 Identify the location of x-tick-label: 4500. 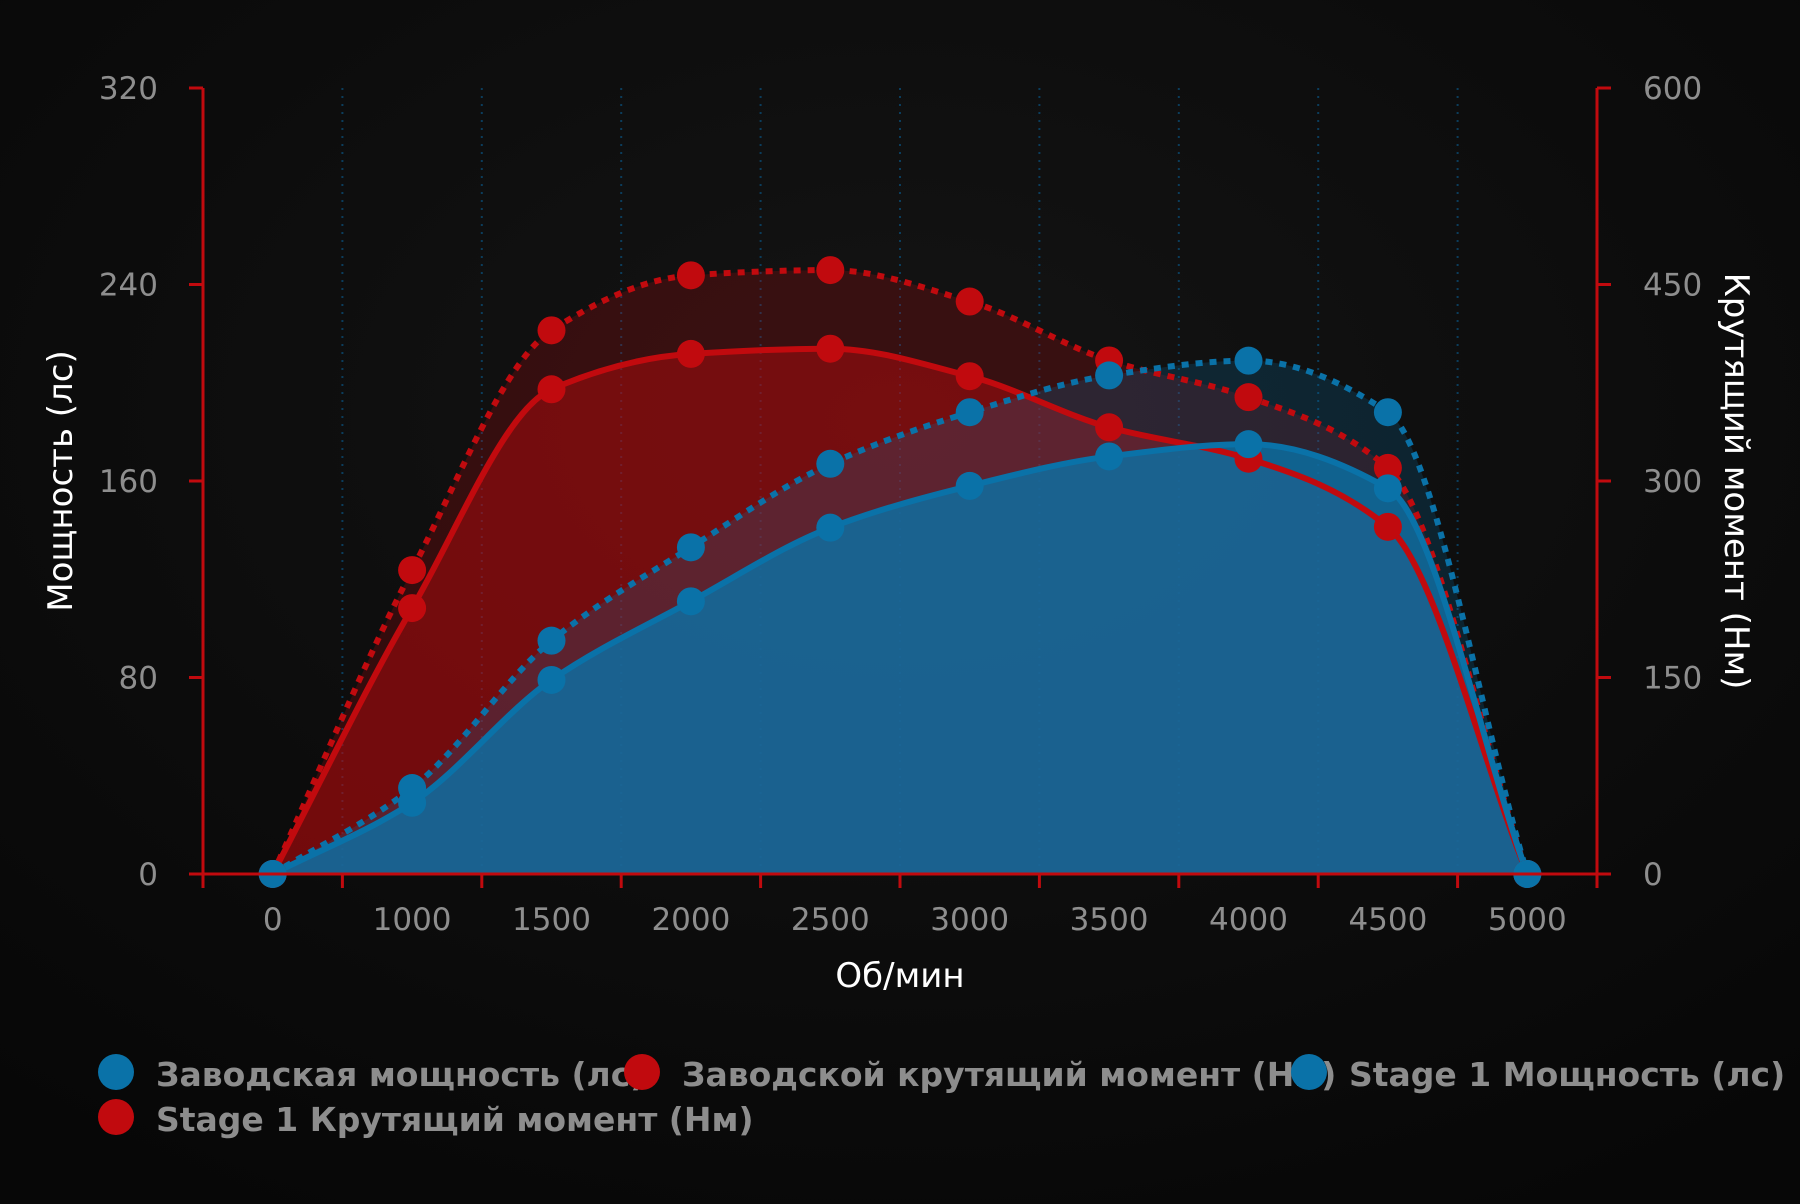
(1387, 920).